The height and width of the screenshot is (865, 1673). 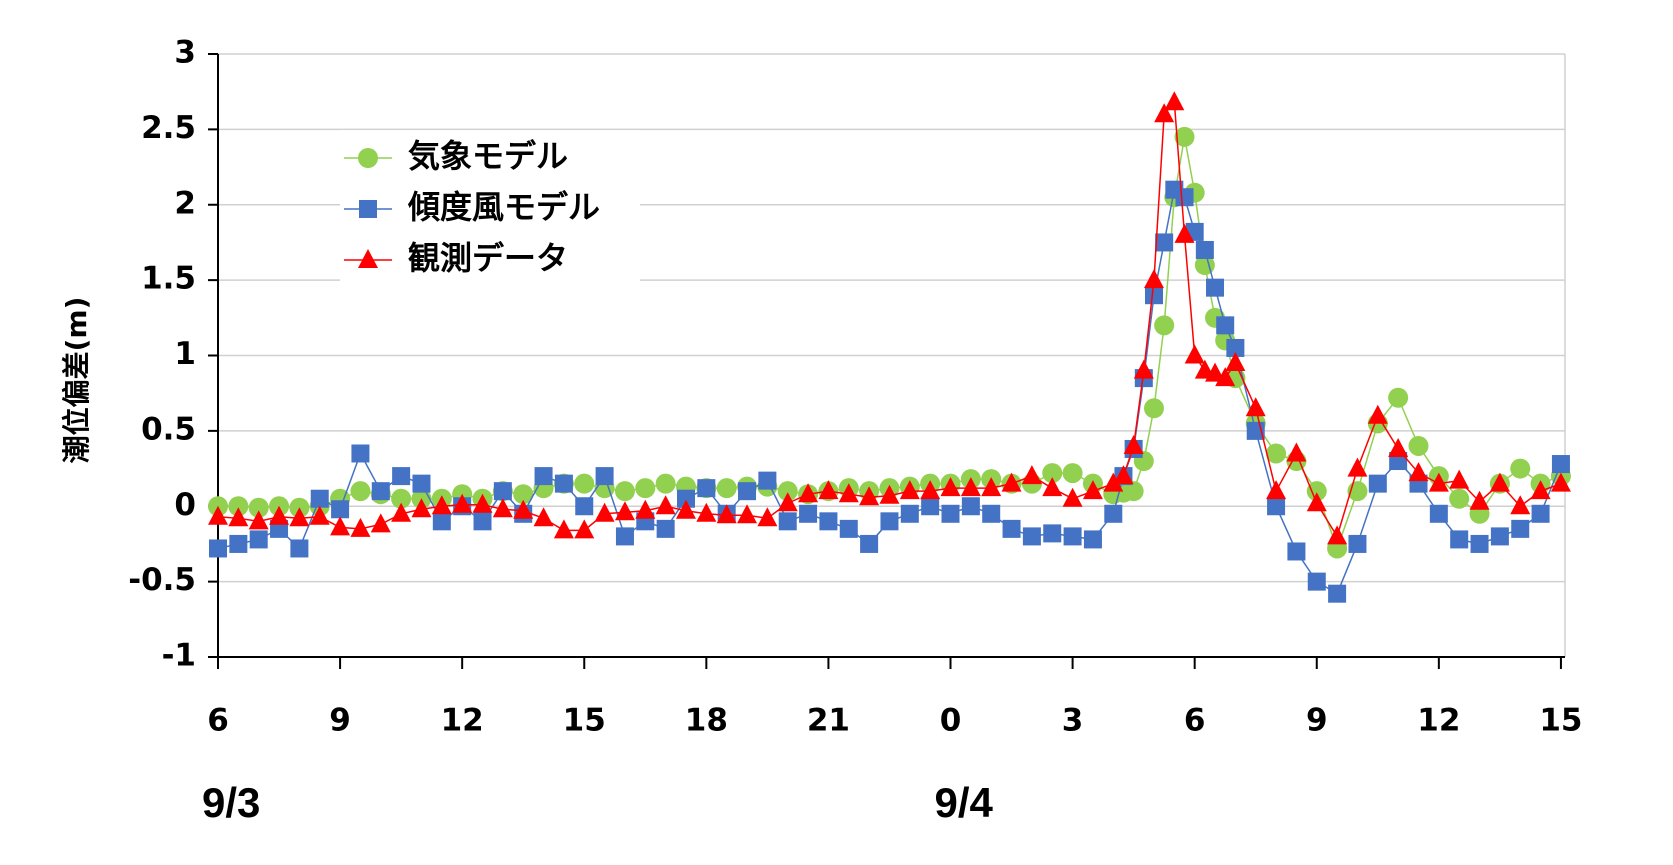 I want to click on x-tick-label: 21, so click(x=828, y=721).